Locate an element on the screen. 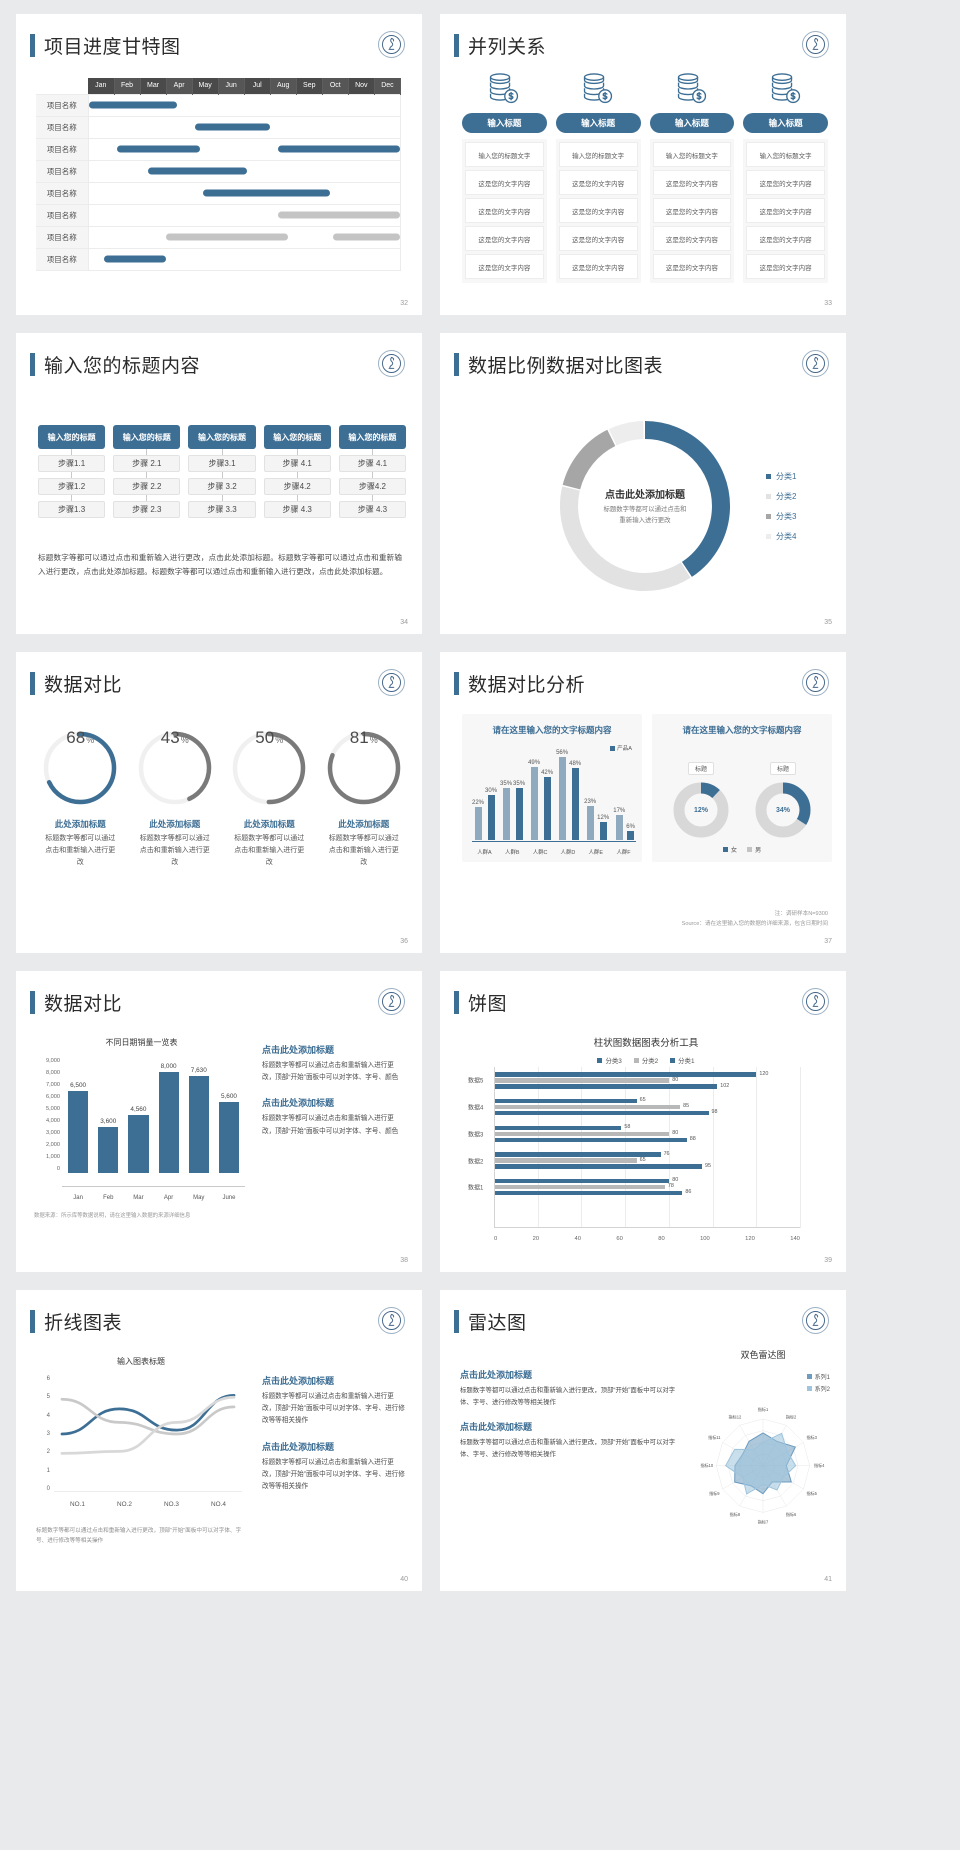 This screenshot has height=1850, width=960. legend-item: 男 is located at coordinates (754, 849).